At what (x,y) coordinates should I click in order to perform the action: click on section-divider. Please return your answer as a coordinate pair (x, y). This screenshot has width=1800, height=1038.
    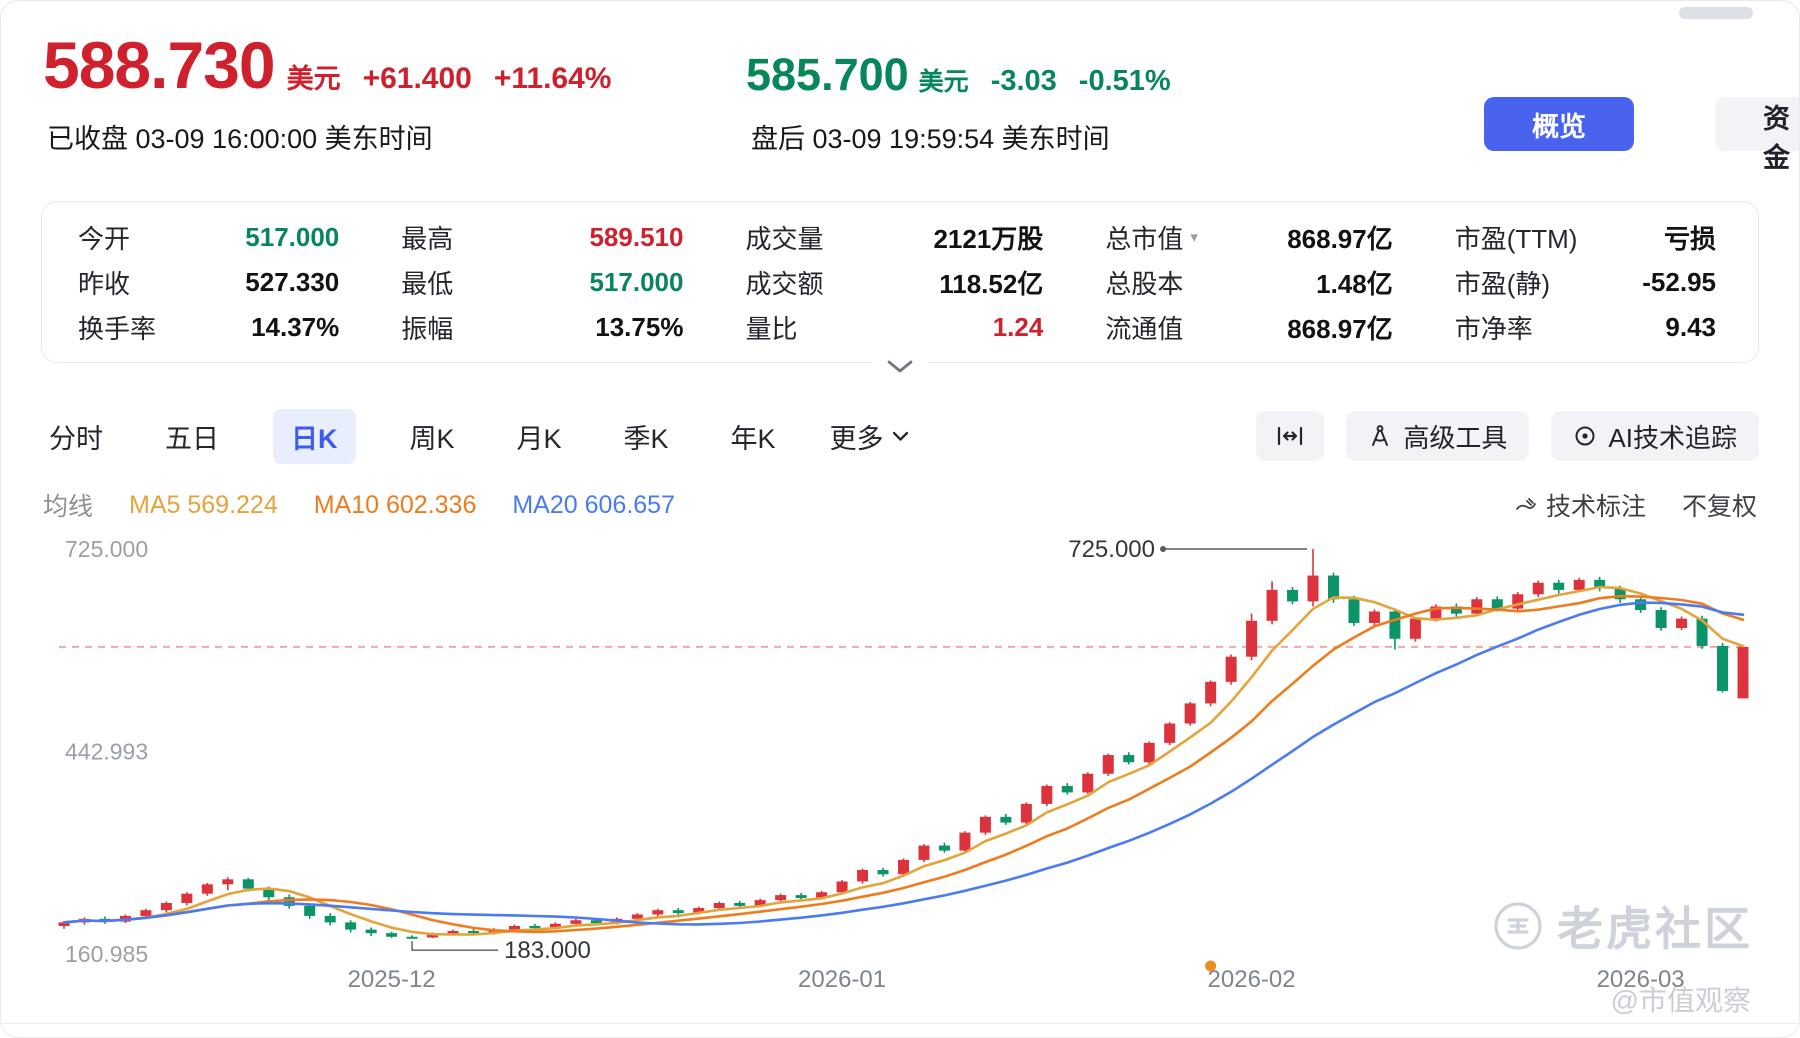
    Looking at the image, I should click on (900, 1023).